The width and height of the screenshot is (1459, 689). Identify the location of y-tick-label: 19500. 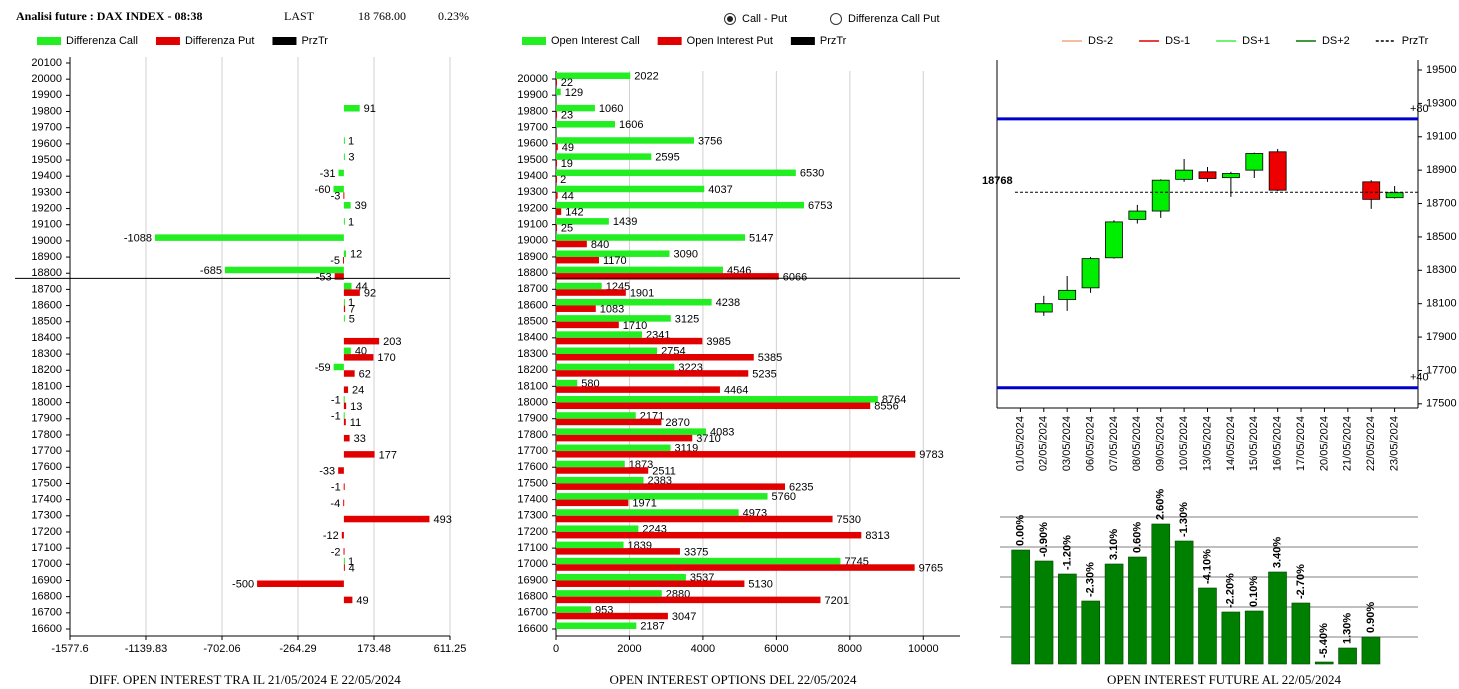
(532, 160).